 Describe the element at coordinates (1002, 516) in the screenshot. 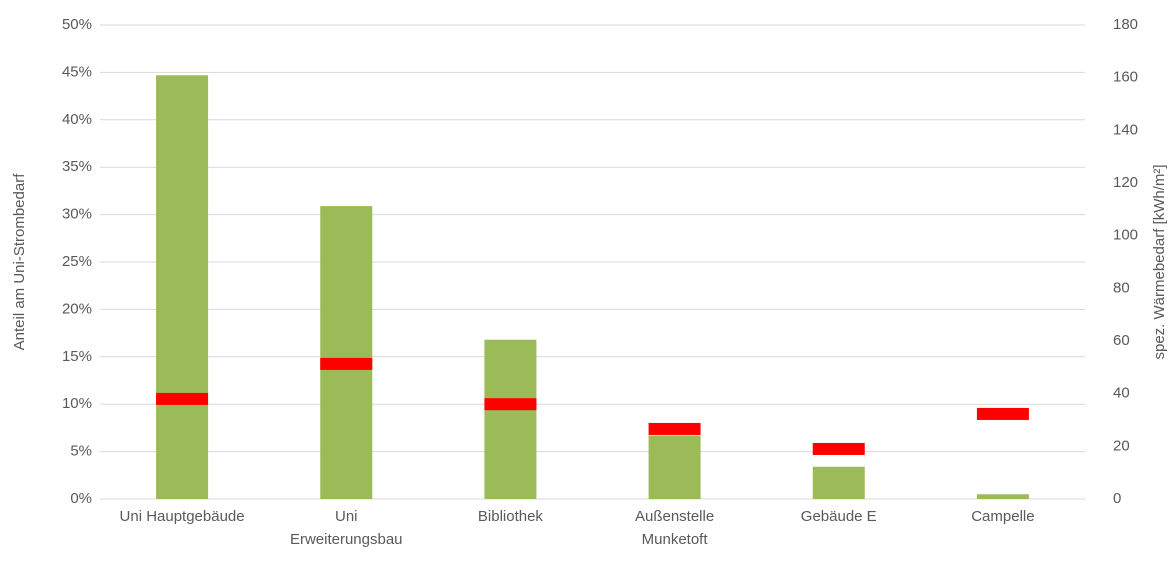

I see `x-tick-label: Campelle` at that location.